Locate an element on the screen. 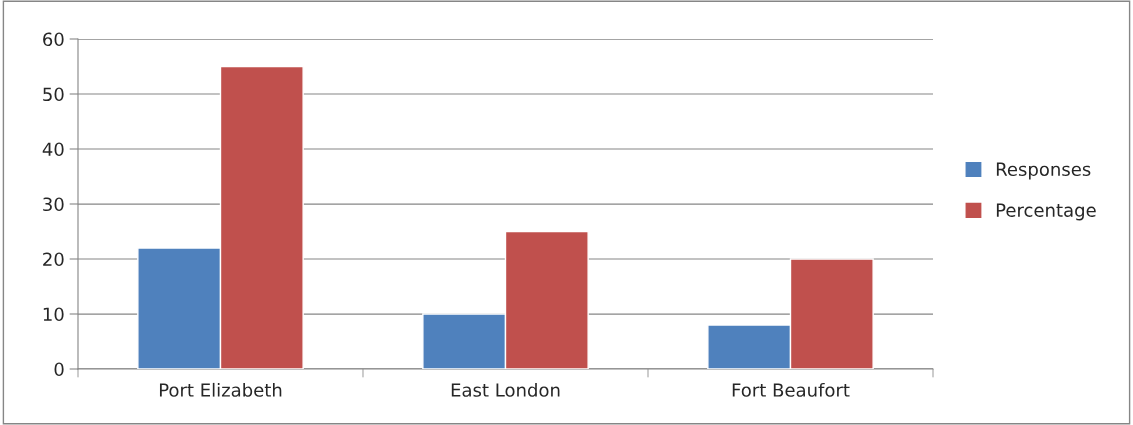 The image size is (1133, 425). y-tick-label: 50 is located at coordinates (53, 94).